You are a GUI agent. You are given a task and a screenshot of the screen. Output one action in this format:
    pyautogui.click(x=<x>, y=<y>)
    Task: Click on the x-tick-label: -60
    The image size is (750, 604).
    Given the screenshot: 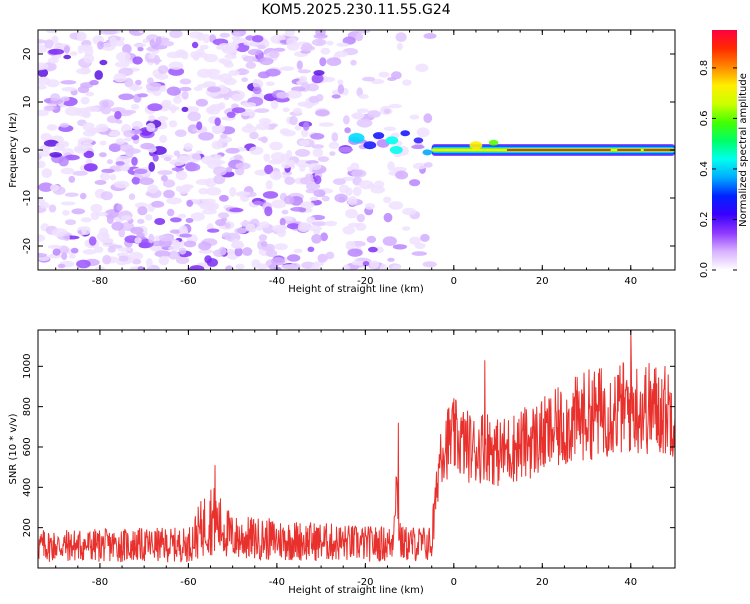 What is the action you would take?
    pyautogui.click(x=188, y=281)
    